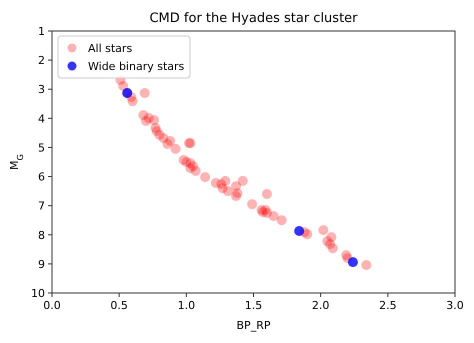 The width and height of the screenshot is (474, 343). Describe the element at coordinates (455, 305) in the screenshot. I see `x-tick-label: 3.0` at that location.